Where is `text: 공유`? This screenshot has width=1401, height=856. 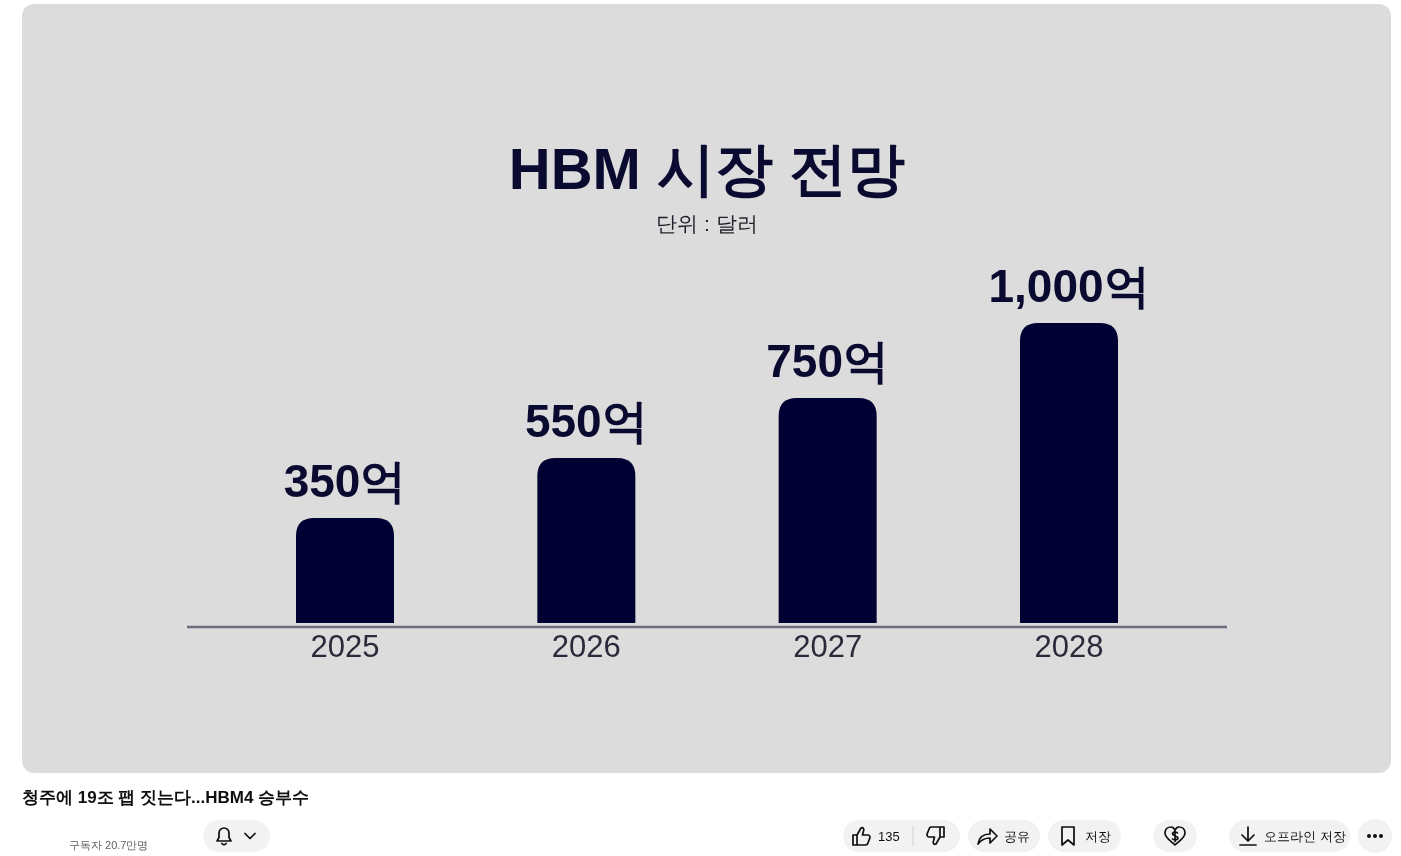
text: 공유 is located at coordinates (1017, 836).